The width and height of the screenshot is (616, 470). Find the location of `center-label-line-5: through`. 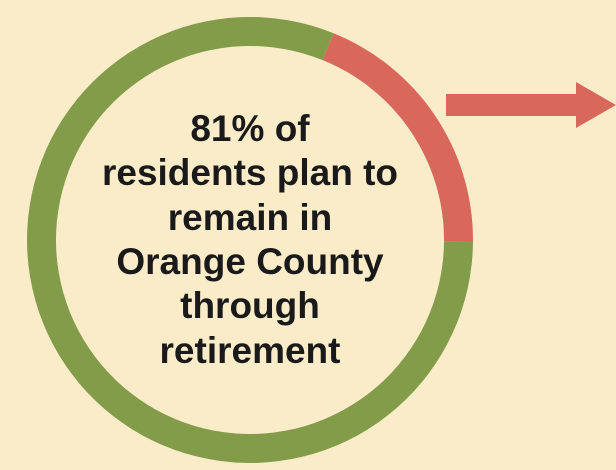

center-label-line-5: through is located at coordinates (250, 306).